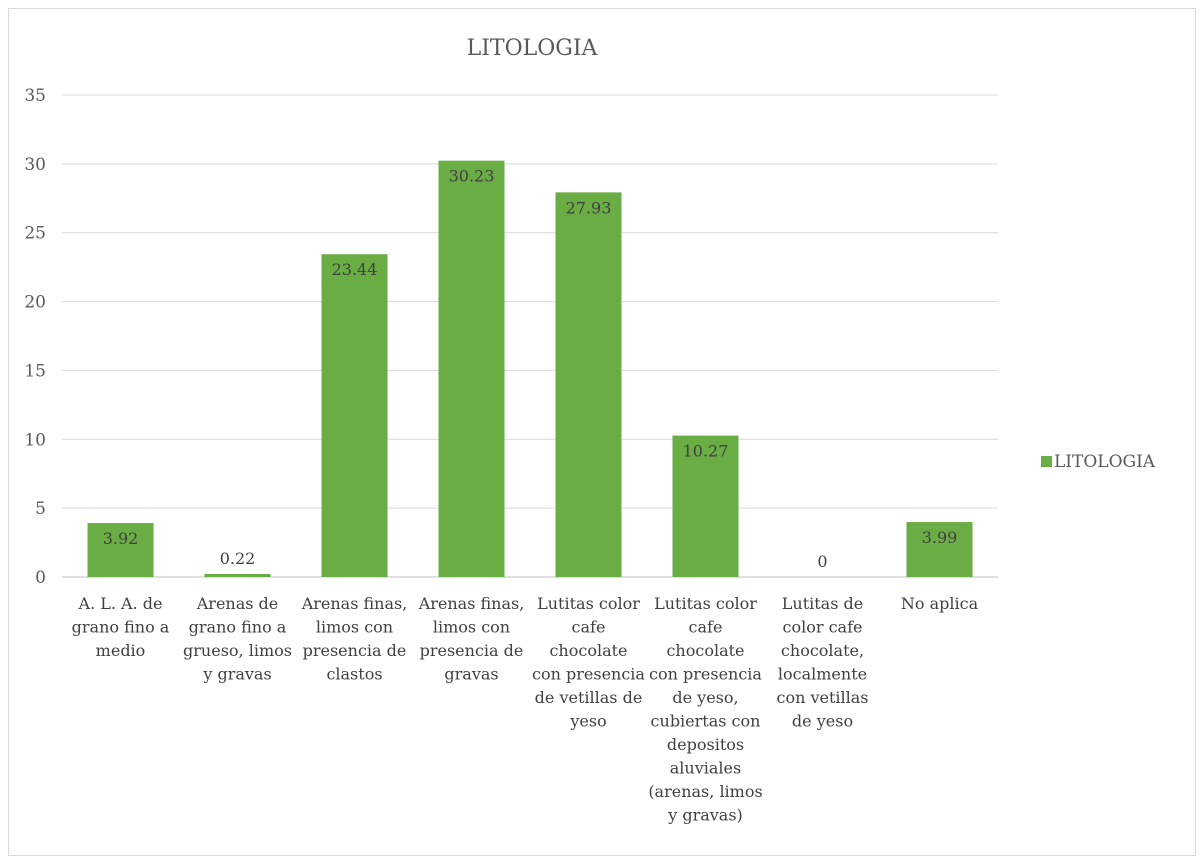 This screenshot has height=860, width=1202. What do you see at coordinates (40, 509) in the screenshot?
I see `y-tick-label: 5` at bounding box center [40, 509].